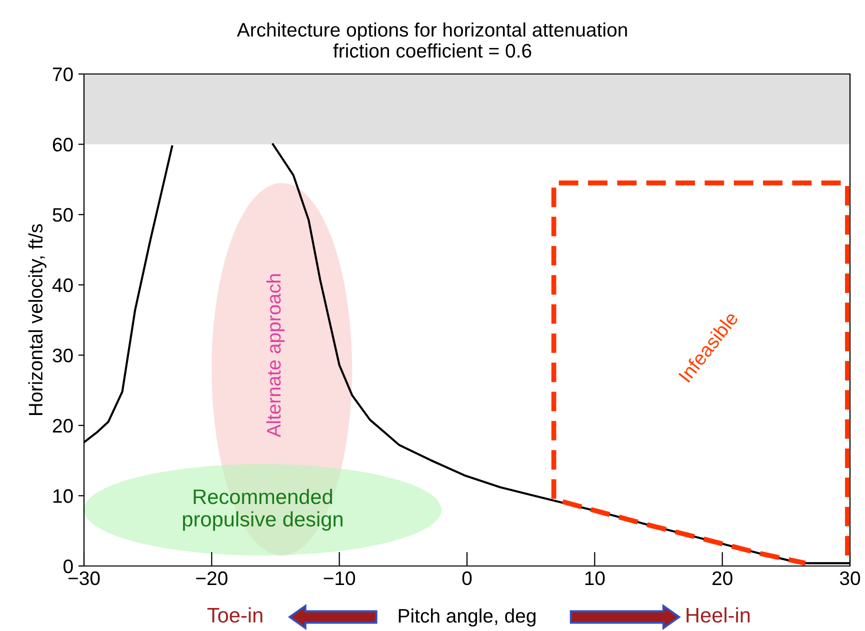 Image resolution: width=865 pixels, height=631 pixels. I want to click on annotation: Recommended propulsive design, so click(262, 509).